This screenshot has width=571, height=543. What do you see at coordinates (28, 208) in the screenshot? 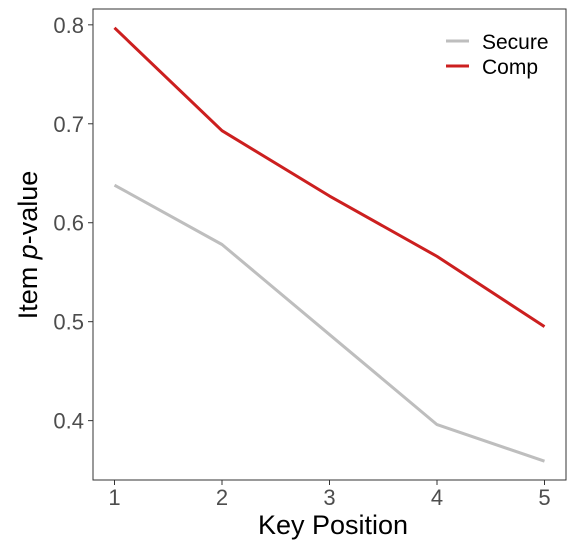
I see `y-axis-title-suffix: -value` at bounding box center [28, 208].